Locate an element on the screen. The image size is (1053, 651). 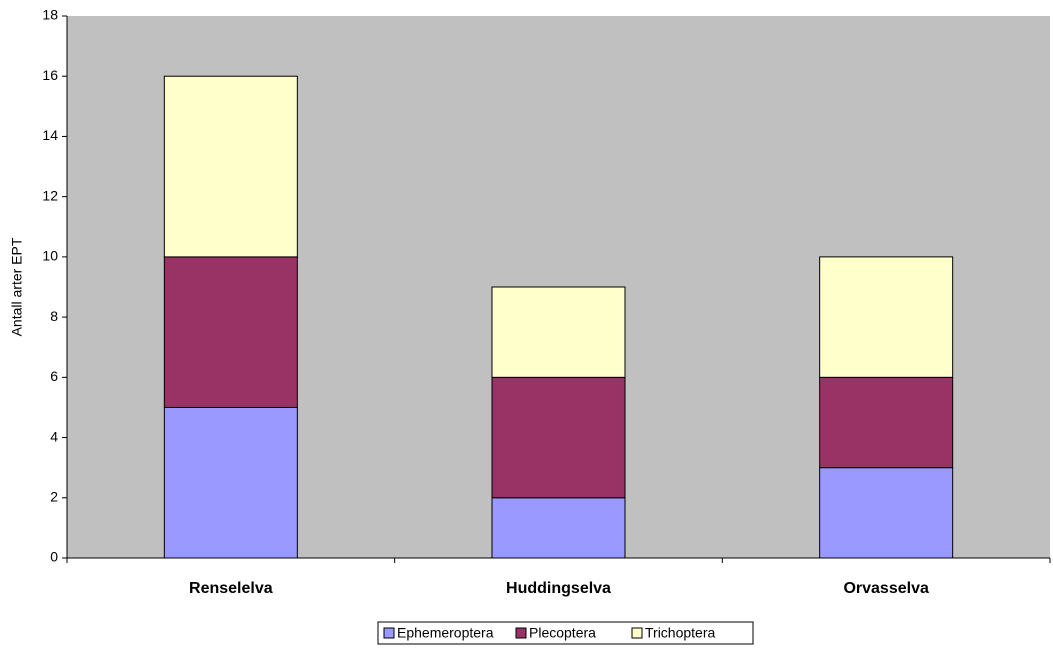
y-tick-label: 16 is located at coordinates (50, 75).